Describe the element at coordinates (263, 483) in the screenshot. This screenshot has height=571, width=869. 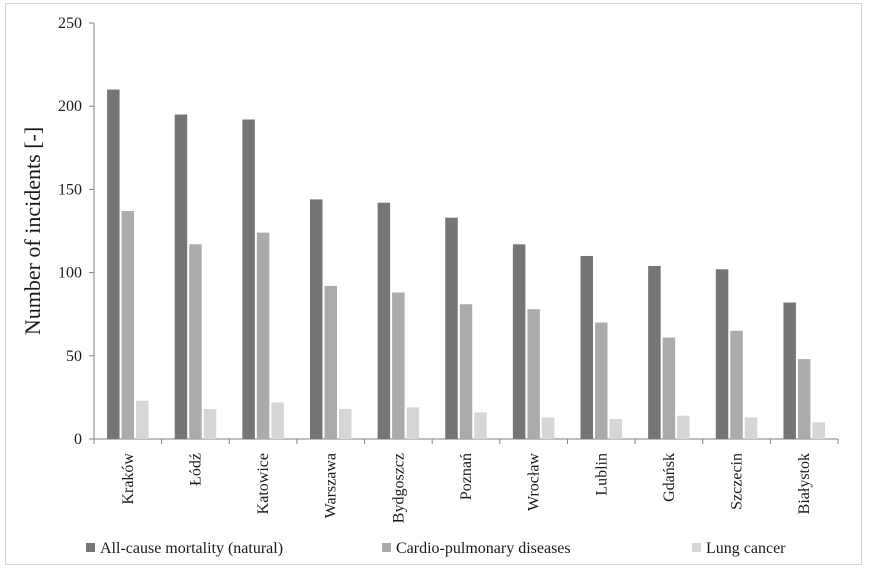
I see `x-tick-label: Katowice` at that location.